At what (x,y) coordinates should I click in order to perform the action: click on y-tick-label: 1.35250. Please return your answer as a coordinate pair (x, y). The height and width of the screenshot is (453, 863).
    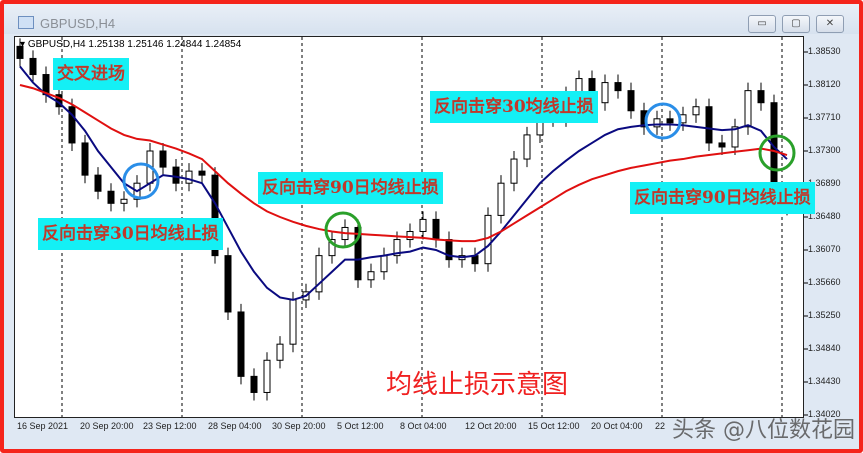
    Looking at the image, I should click on (824, 315).